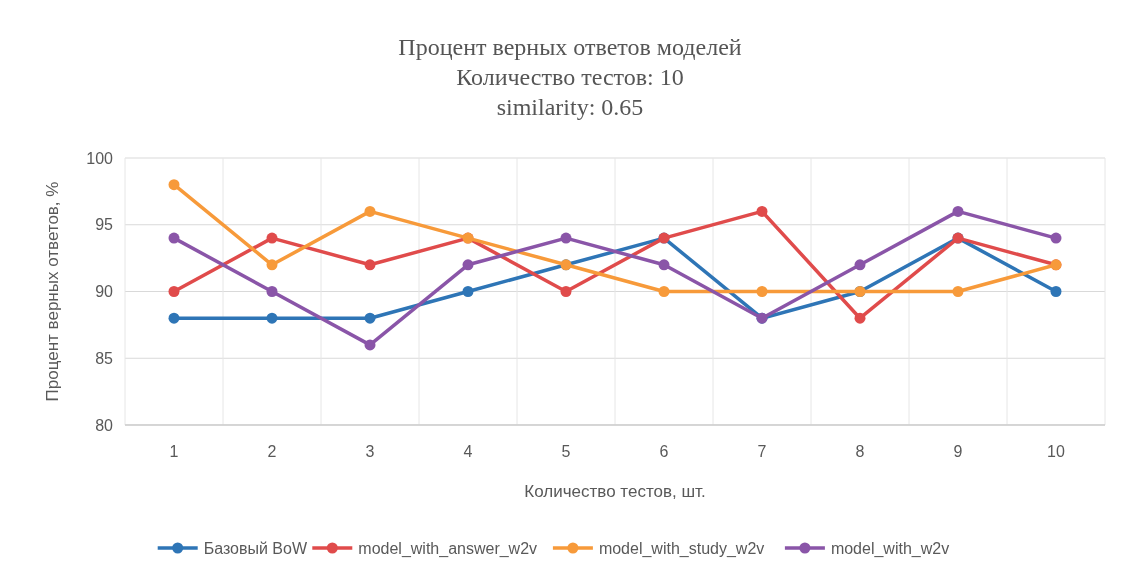  Describe the element at coordinates (52, 291) in the screenshot. I see `y-axis-title: Процент верных ответов, %` at that location.